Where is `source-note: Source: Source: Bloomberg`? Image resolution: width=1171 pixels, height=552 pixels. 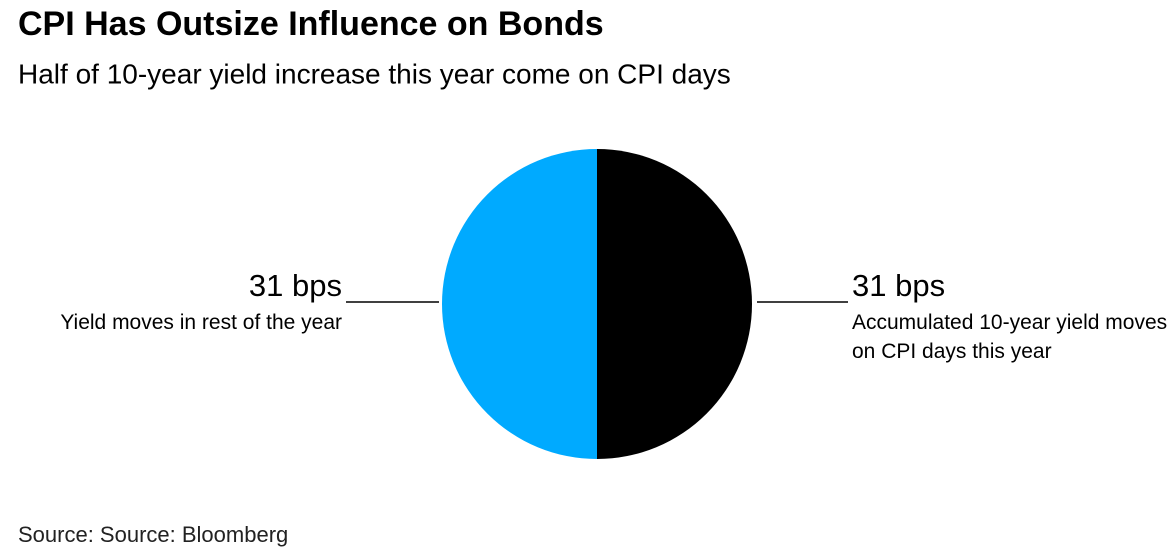
source-note: Source: Source: Bloomberg is located at coordinates (153, 534).